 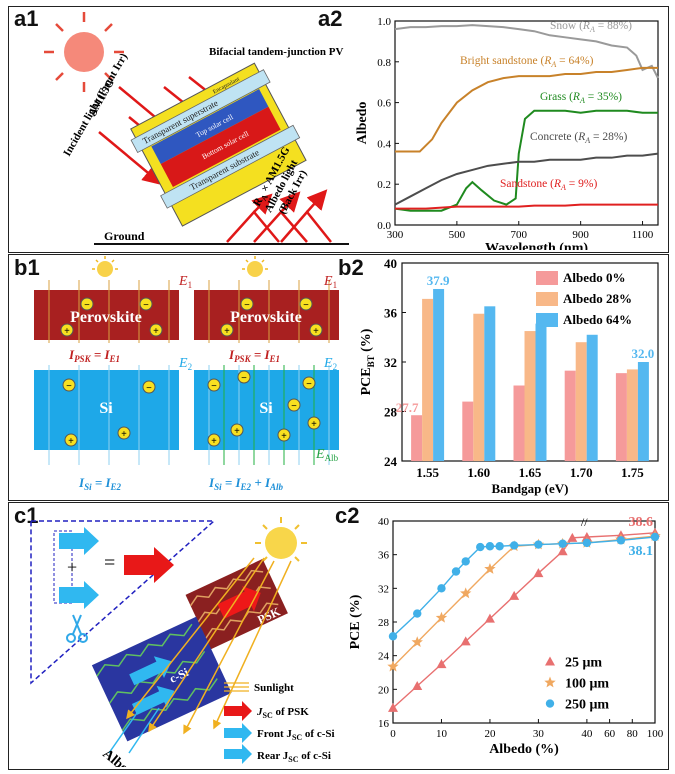 I want to click on ipsk-eq-left: IPSK = IE1, so click(x=94, y=355).